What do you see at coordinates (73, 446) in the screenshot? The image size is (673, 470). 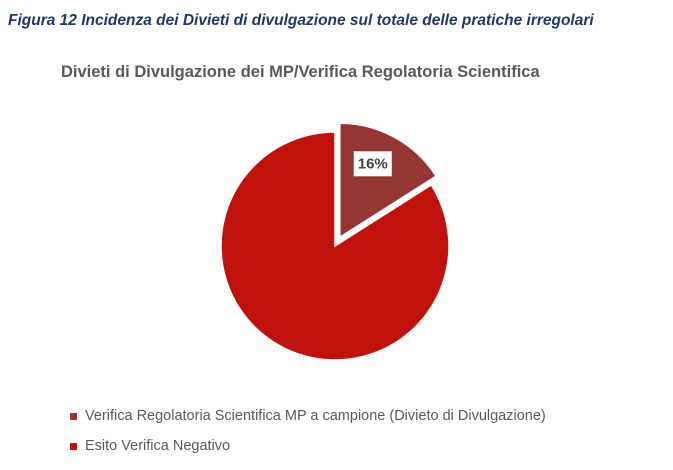 I see `legend-swatch-esito-negativo` at bounding box center [73, 446].